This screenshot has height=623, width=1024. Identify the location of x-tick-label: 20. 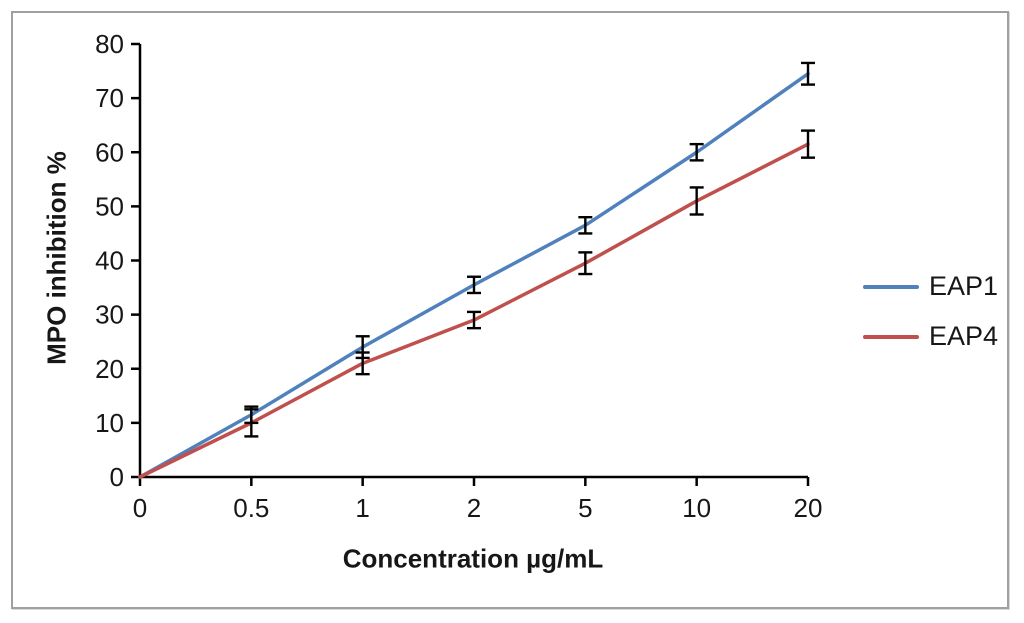
(808, 508).